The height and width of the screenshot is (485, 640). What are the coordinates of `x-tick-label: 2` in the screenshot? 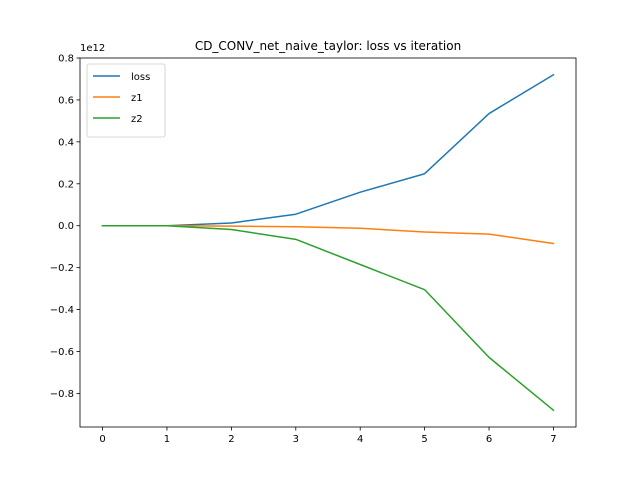 It's located at (231, 439).